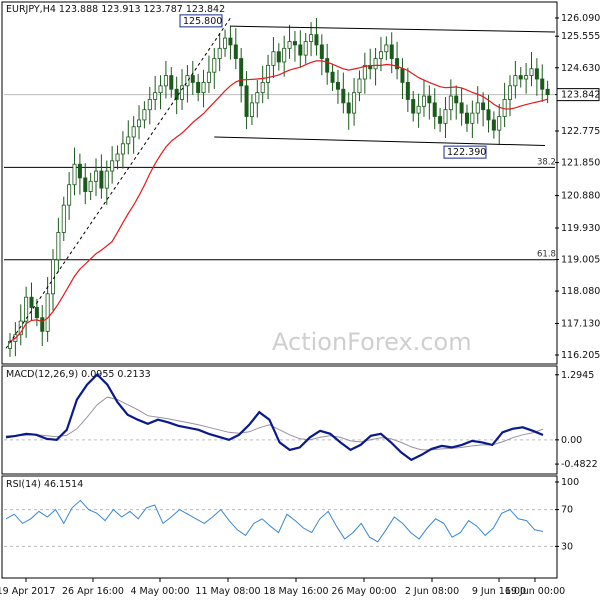 Image resolution: width=600 pixels, height=600 pixels. I want to click on time-tick-label: 26 Apr 16:00, so click(93, 591).